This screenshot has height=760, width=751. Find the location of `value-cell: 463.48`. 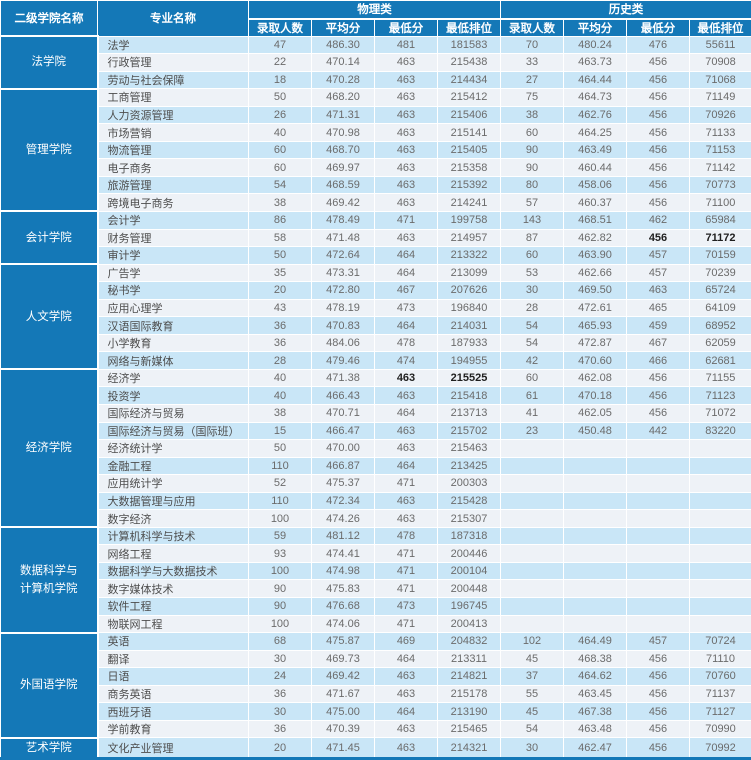

value-cell: 463.48 is located at coordinates (595, 729).